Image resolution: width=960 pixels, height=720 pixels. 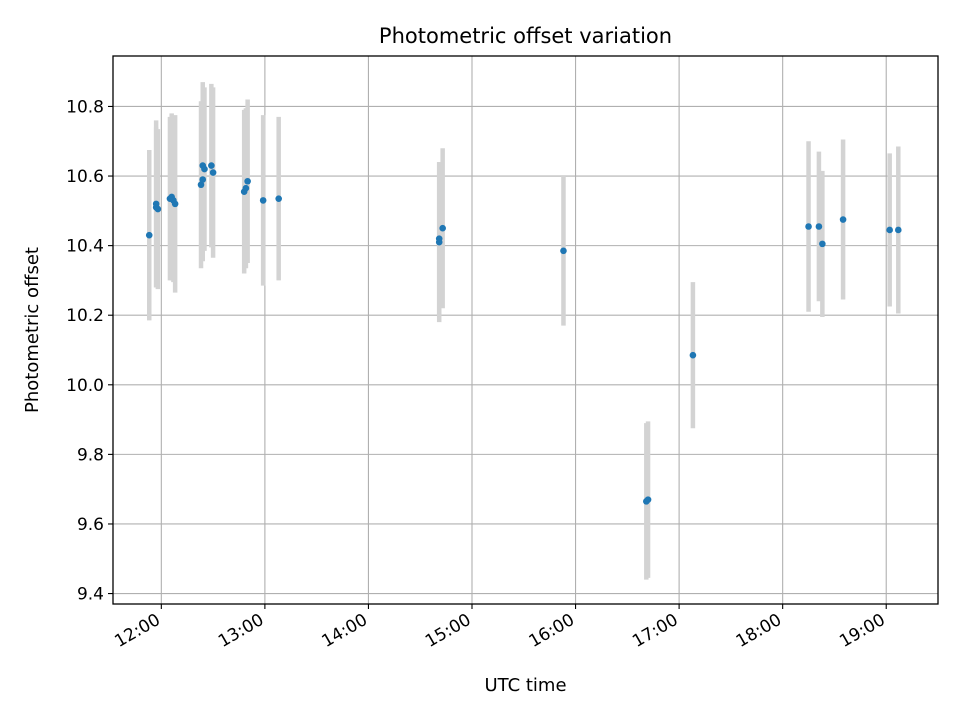 What do you see at coordinates (137, 631) in the screenshot?
I see `x-tick-label: 12:00` at bounding box center [137, 631].